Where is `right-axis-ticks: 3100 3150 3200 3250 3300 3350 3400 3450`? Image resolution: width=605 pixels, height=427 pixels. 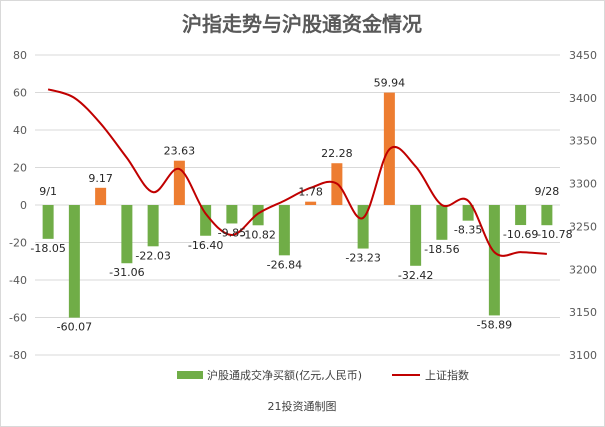
right-axis-ticks: 3100 3150 3200 3250 3300 3350 3400 3450 is located at coordinates (583, 205).